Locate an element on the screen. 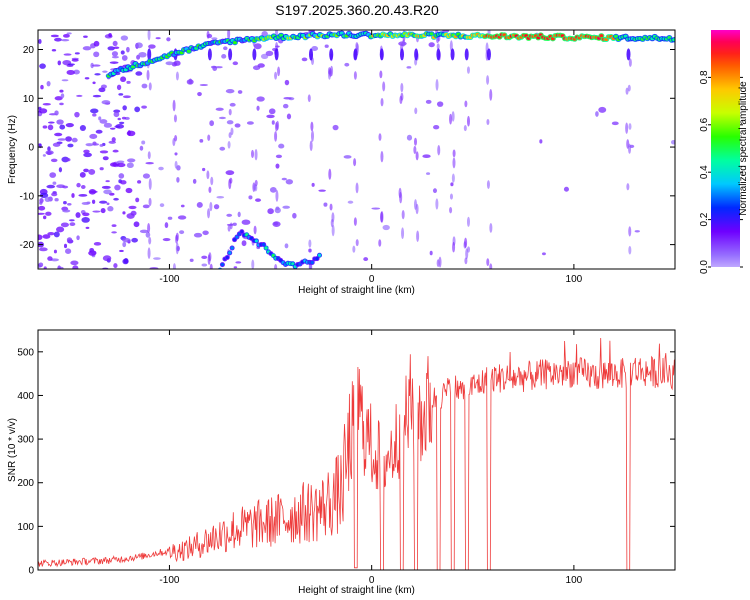 The image size is (750, 600). y-axis-title: SNR (10 * v/v) is located at coordinates (12, 450).